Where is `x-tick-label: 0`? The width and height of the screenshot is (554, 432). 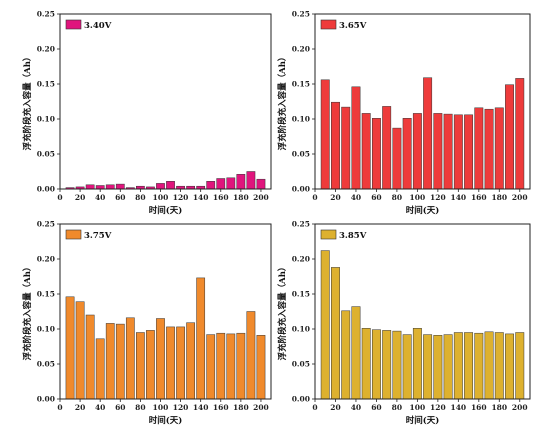 x-tick-label: 0 is located at coordinates (314, 407).